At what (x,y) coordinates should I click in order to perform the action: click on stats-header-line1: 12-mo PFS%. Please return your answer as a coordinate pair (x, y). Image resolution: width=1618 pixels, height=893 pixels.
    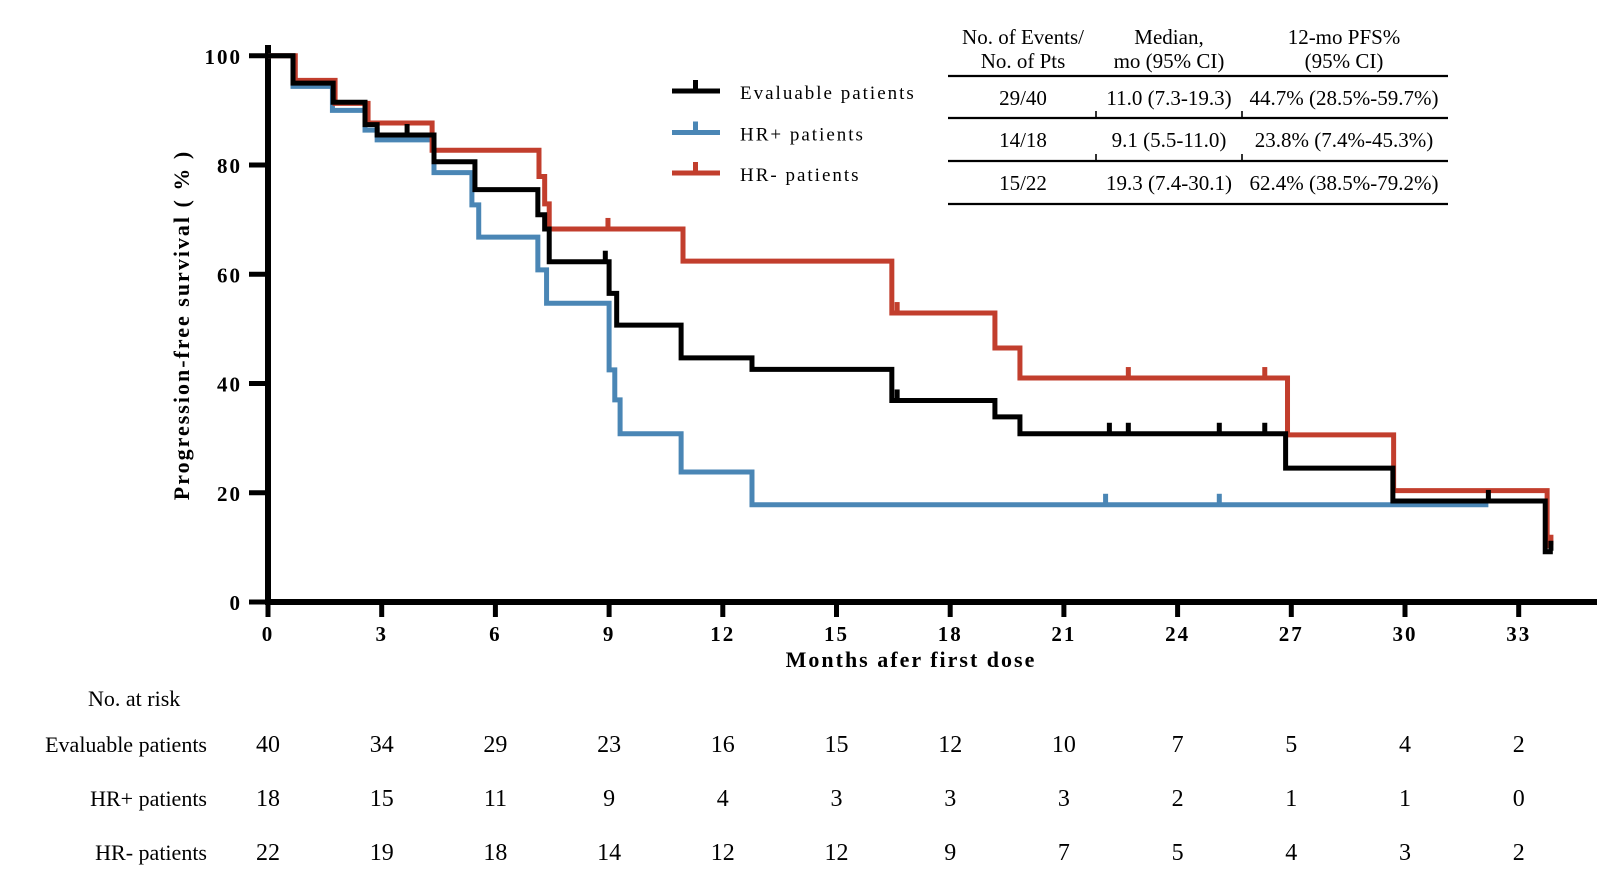
    Looking at the image, I should click on (1344, 37).